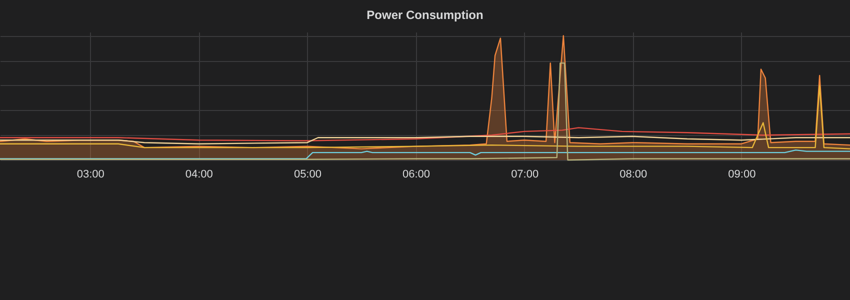  I want to click on x-tick-label: 07:00, so click(525, 174).